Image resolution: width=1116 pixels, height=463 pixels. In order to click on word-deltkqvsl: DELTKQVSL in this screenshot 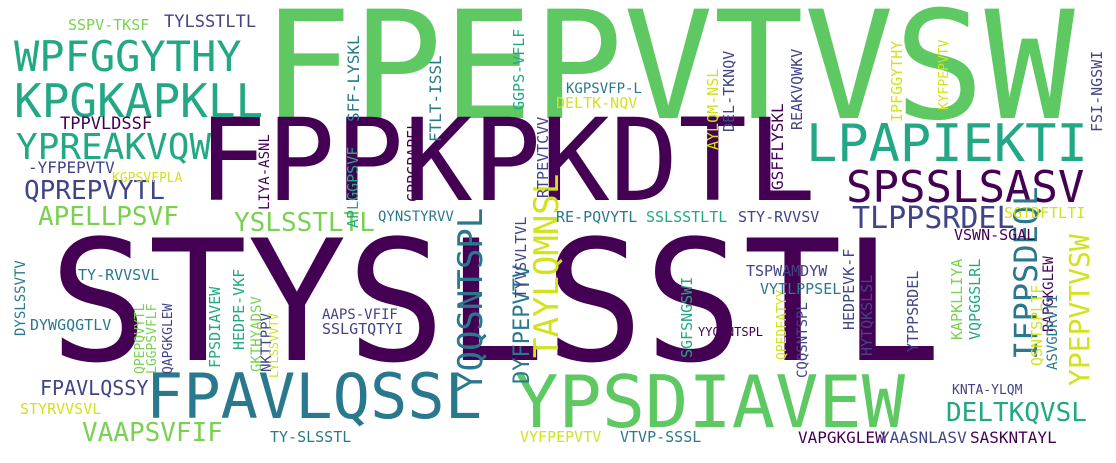, I will do `click(1016, 413)`.